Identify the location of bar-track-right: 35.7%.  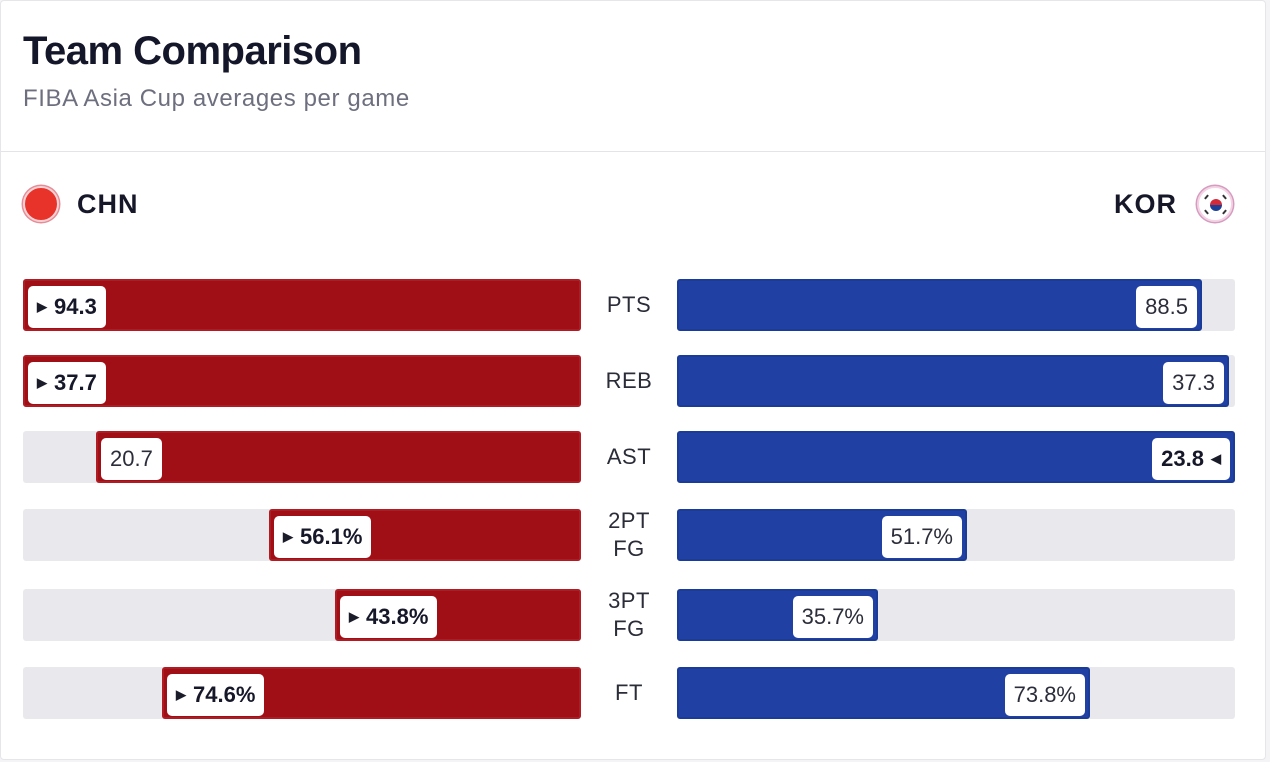
(956, 615).